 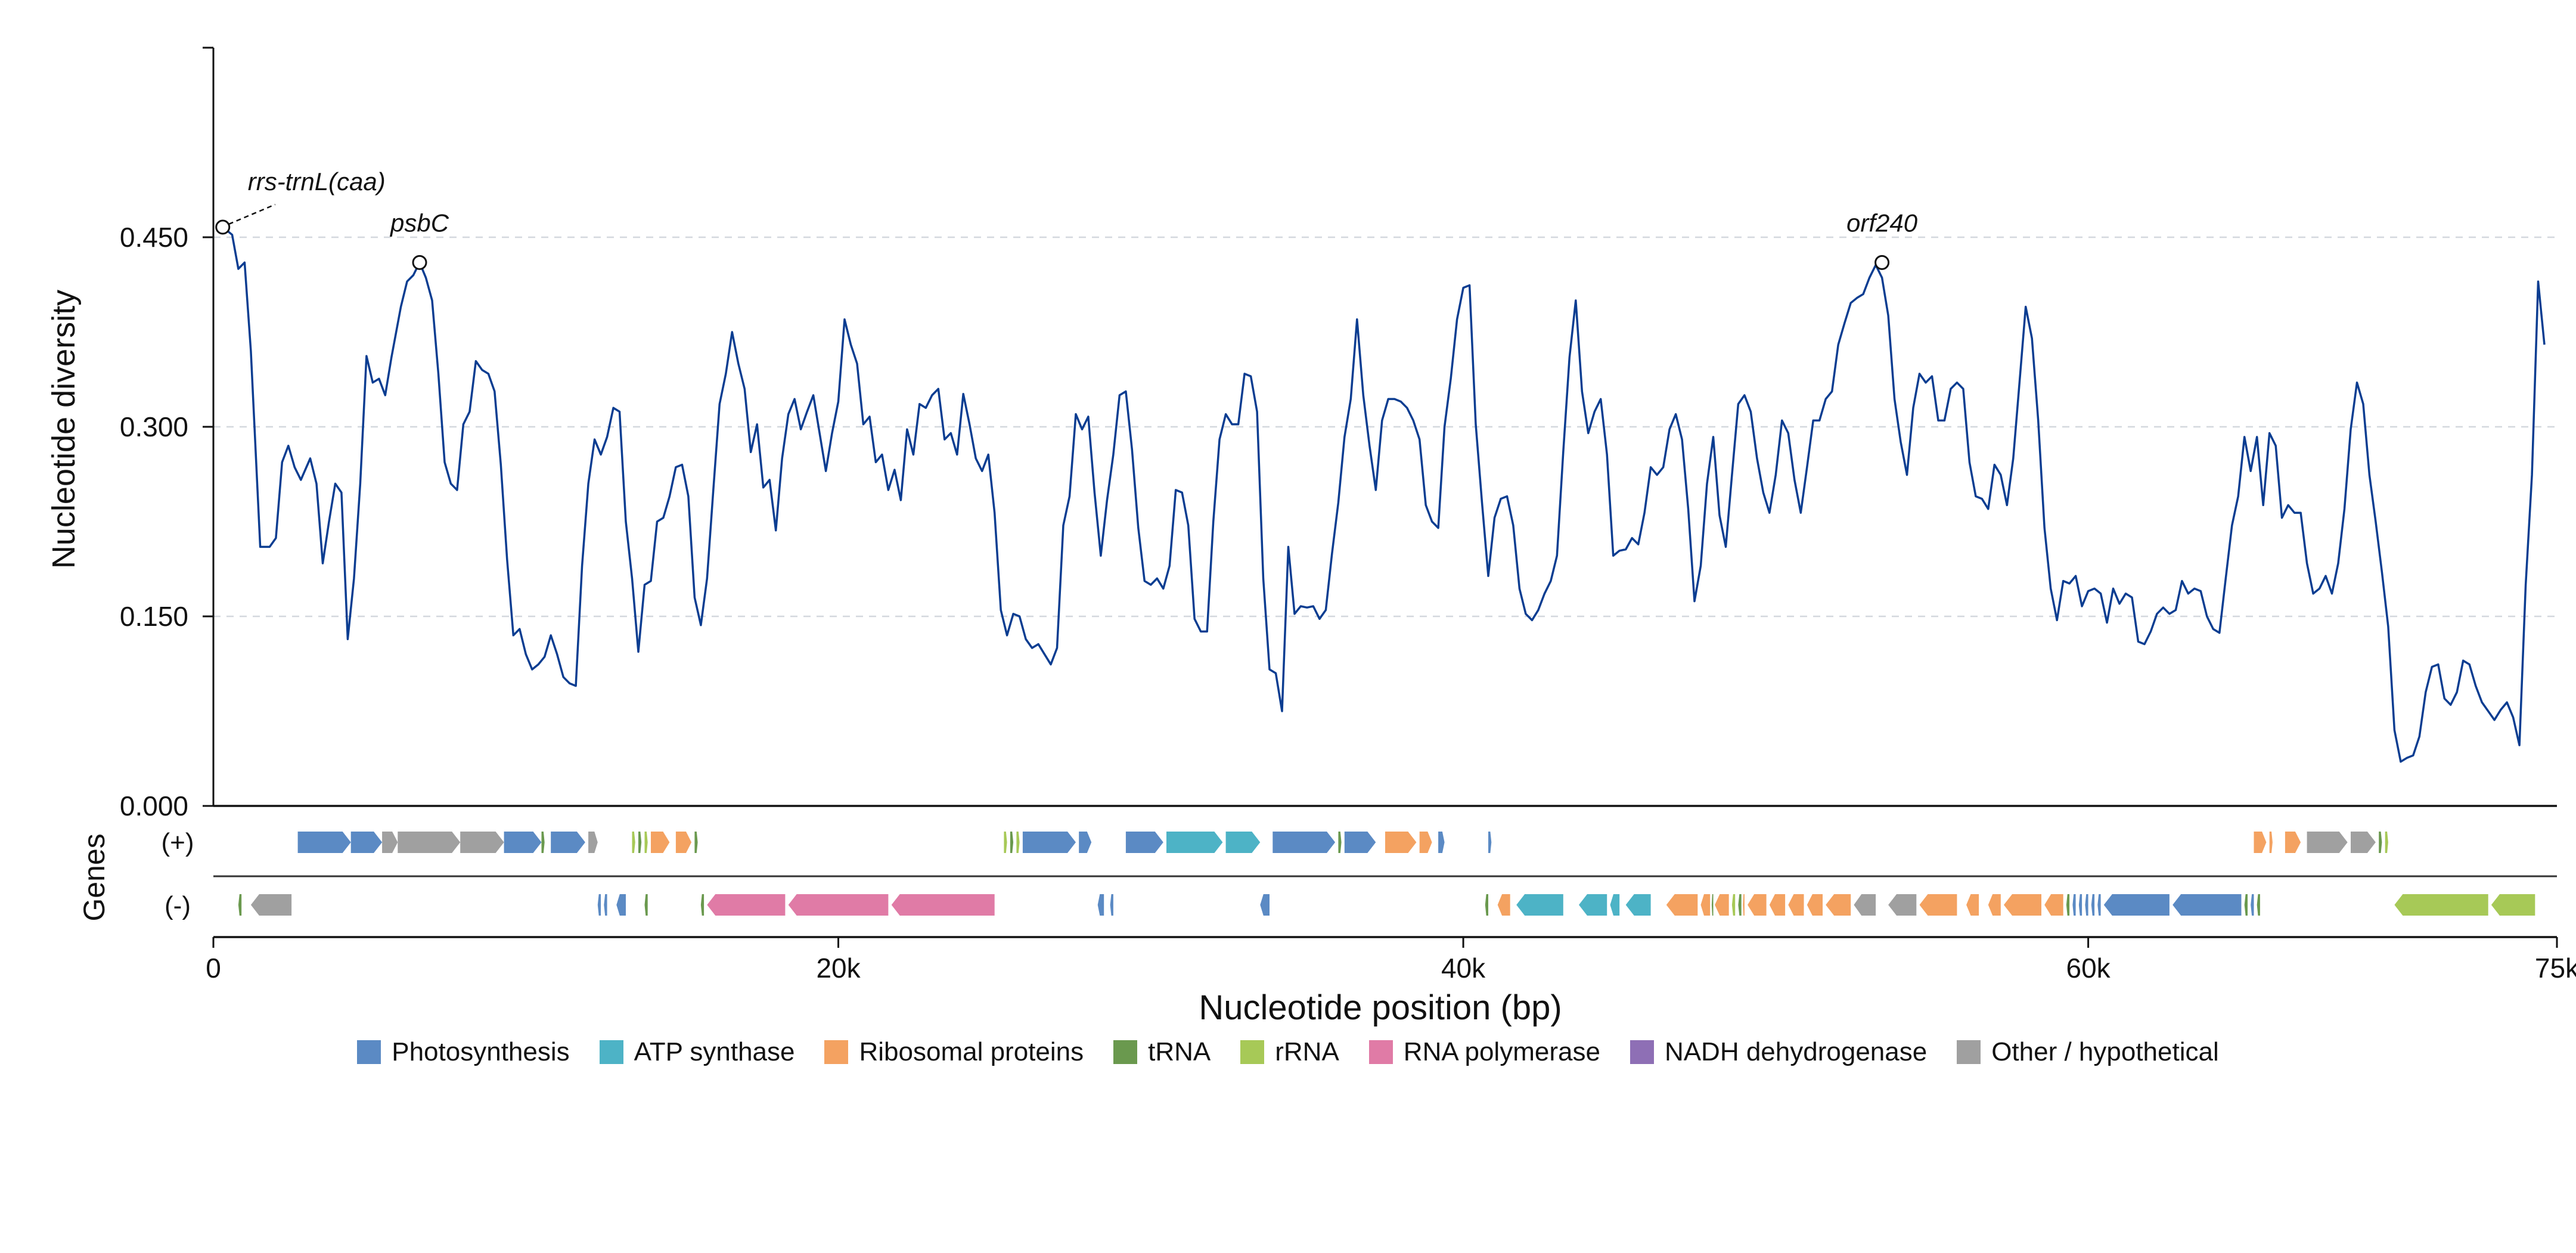 I want to click on x-axis: 0 20k 40k 60k 75k, so click(x=1391, y=960).